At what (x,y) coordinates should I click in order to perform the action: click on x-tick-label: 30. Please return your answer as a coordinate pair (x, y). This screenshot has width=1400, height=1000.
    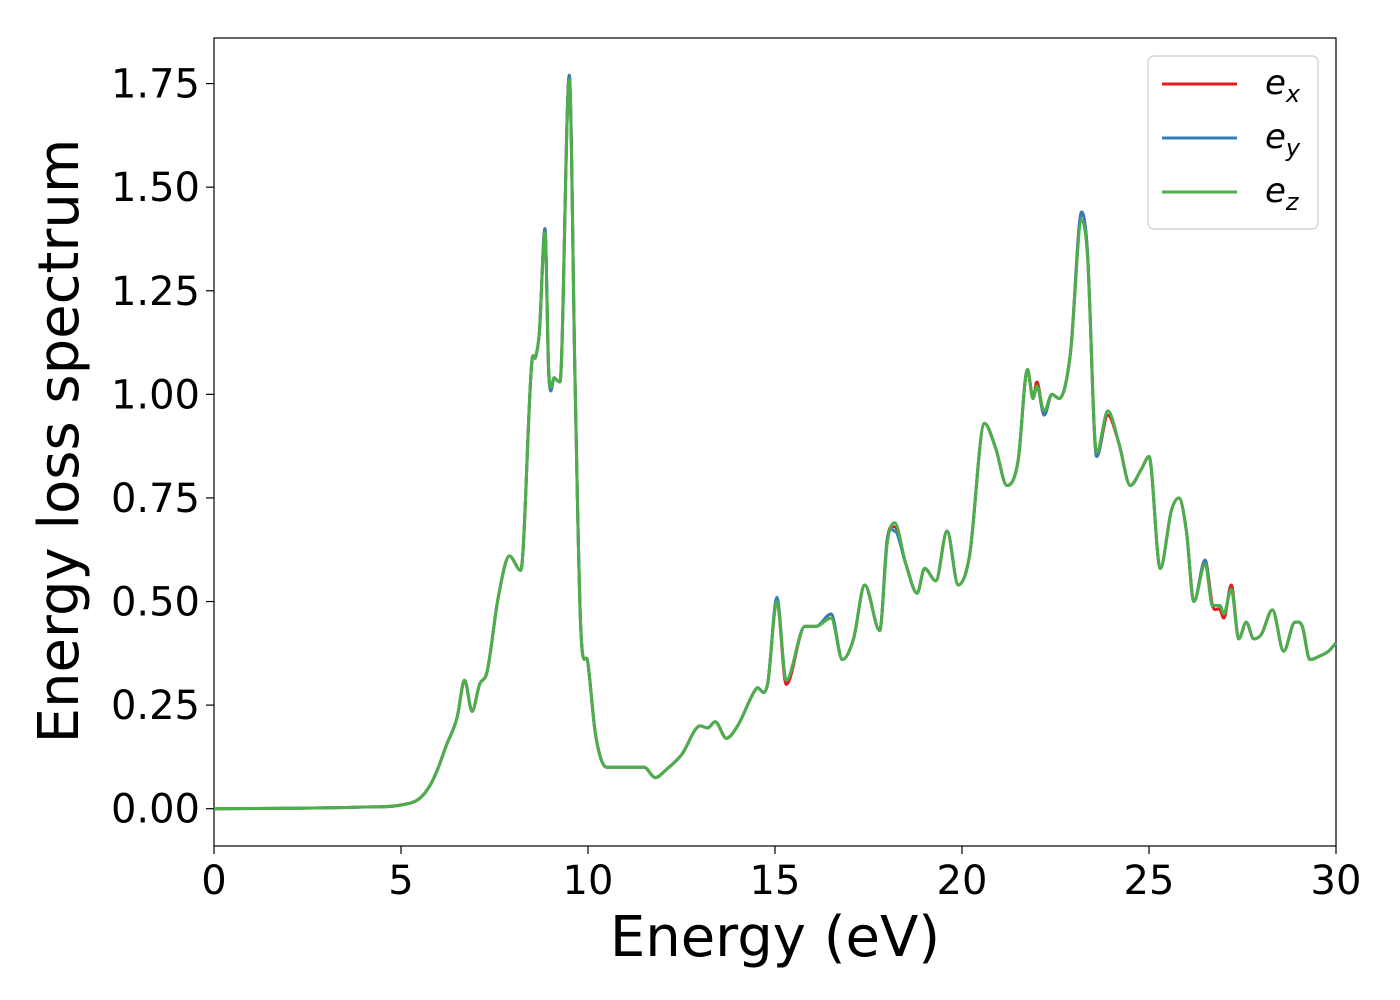
    Looking at the image, I should click on (1336, 881).